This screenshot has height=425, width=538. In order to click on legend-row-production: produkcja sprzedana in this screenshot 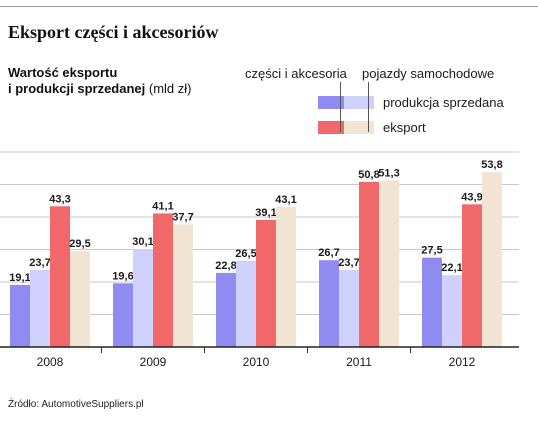, I will do `click(443, 102)`.